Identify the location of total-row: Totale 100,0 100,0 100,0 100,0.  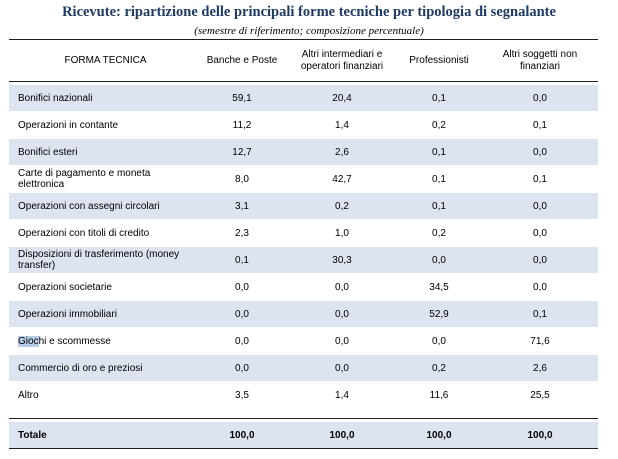
(303, 435).